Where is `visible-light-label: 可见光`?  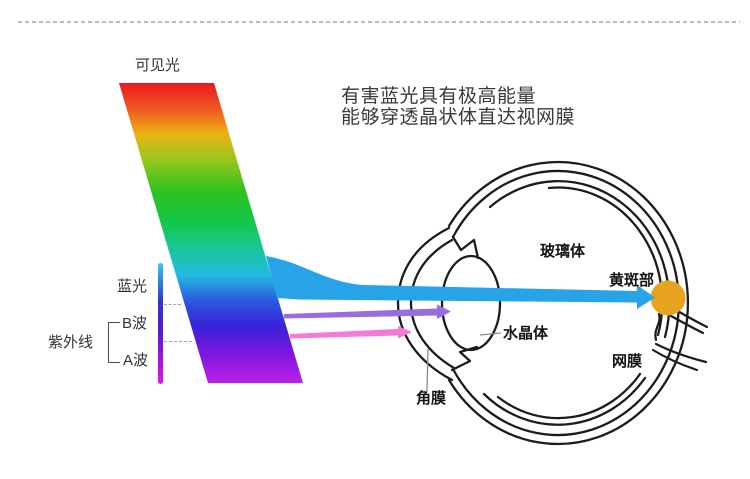
visible-light-label: 可见光 is located at coordinates (158, 65).